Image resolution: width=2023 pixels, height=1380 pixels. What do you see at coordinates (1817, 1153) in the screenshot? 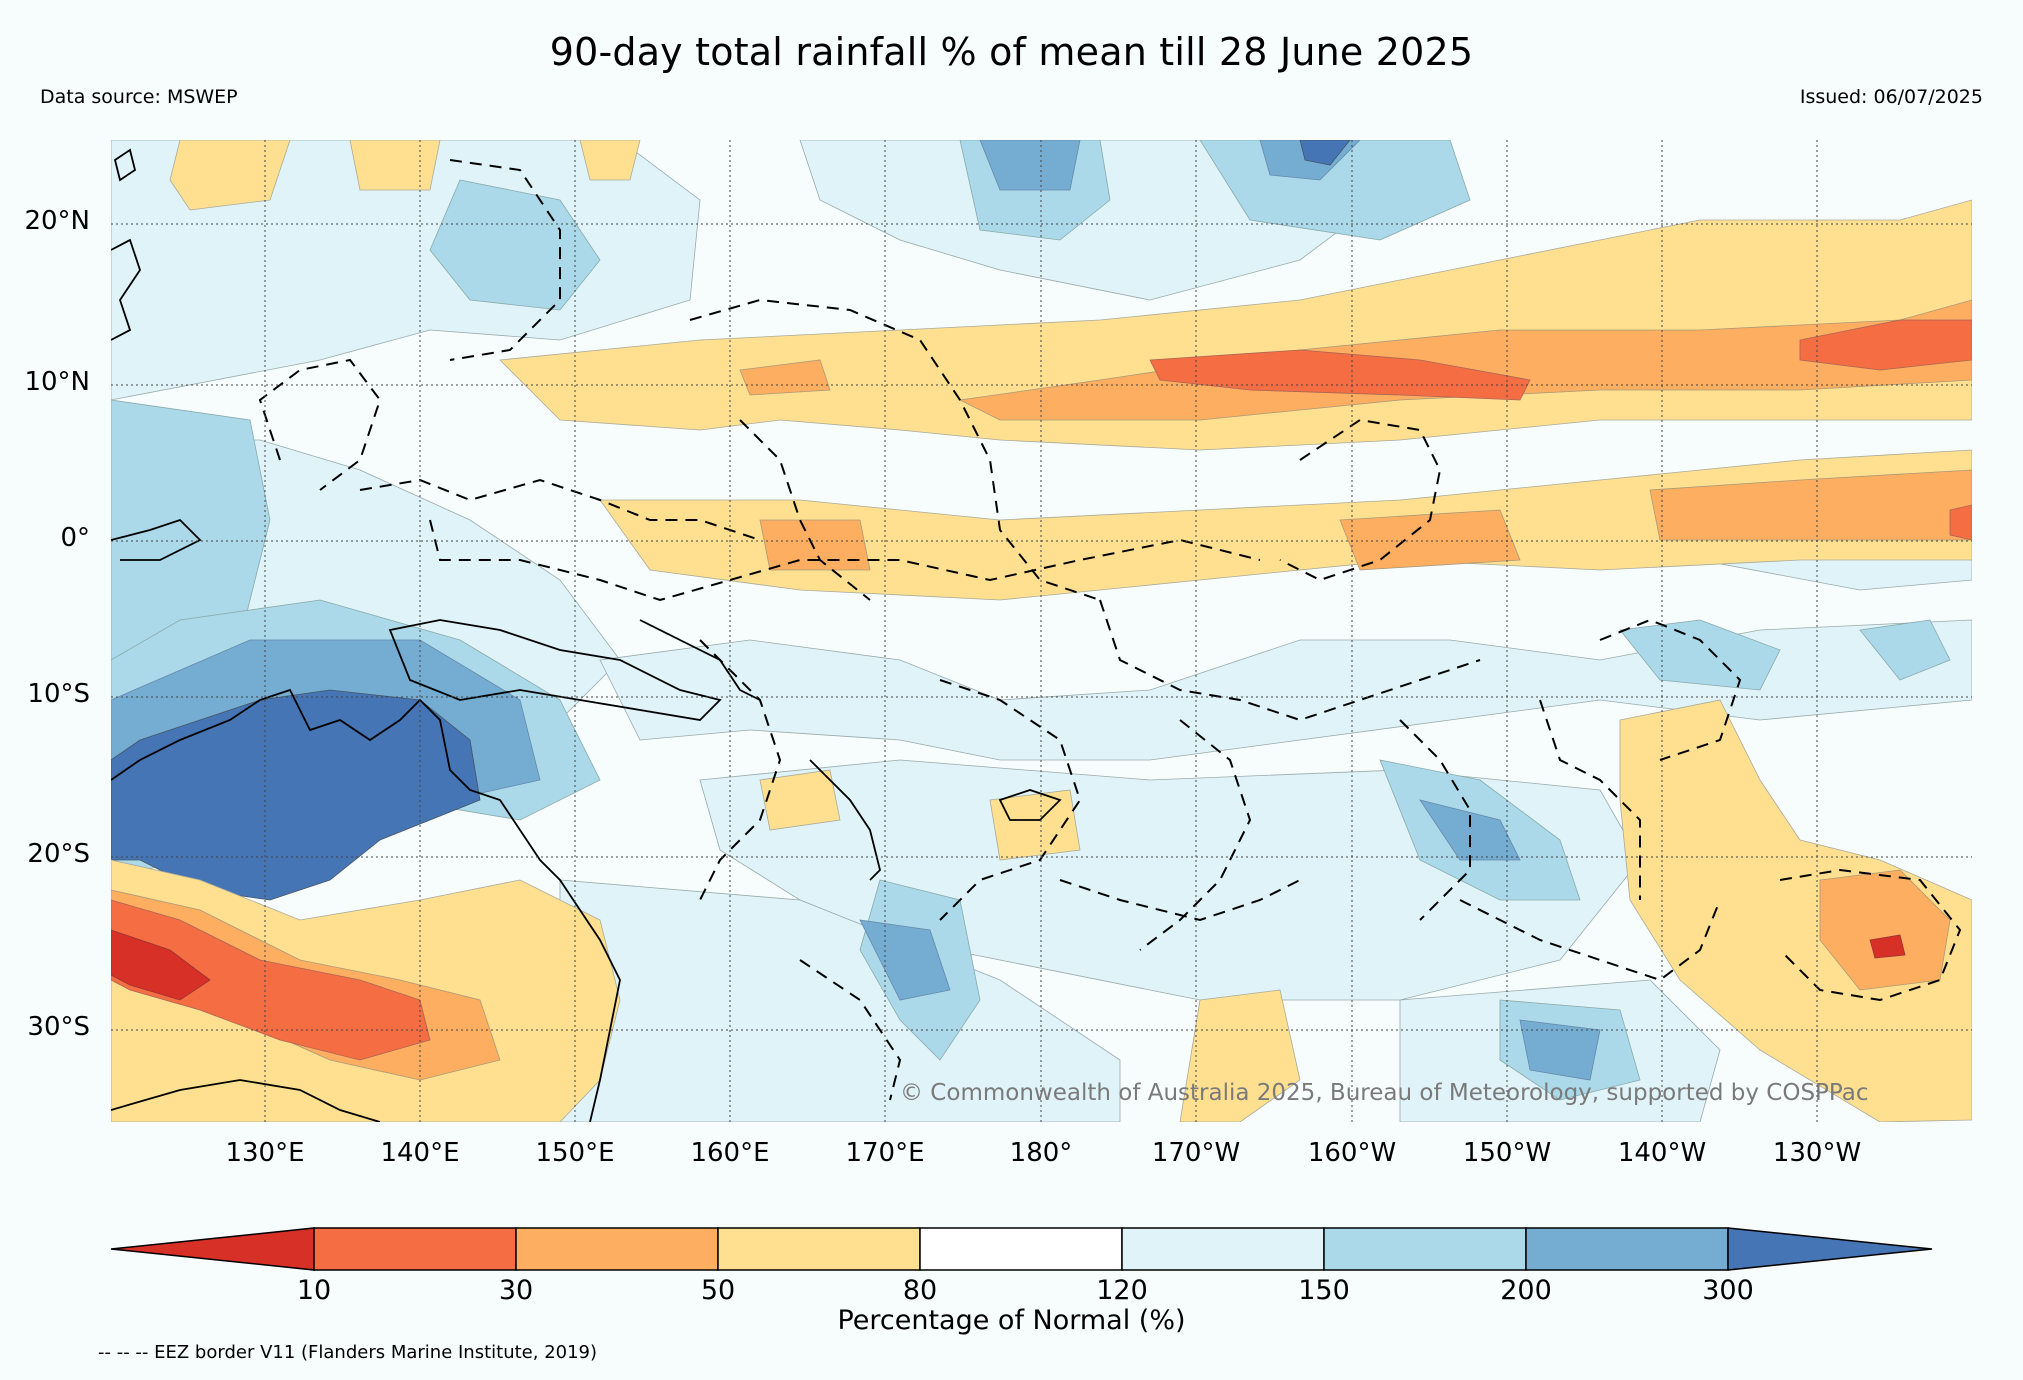
I see `lon-label-130w: 130°W` at bounding box center [1817, 1153].